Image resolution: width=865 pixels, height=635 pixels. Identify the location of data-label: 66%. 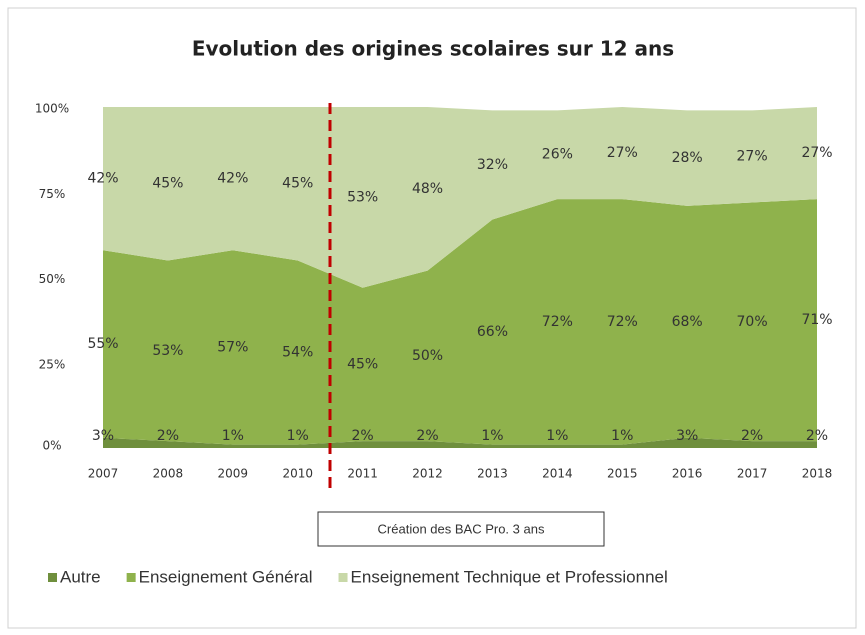
(492, 332).